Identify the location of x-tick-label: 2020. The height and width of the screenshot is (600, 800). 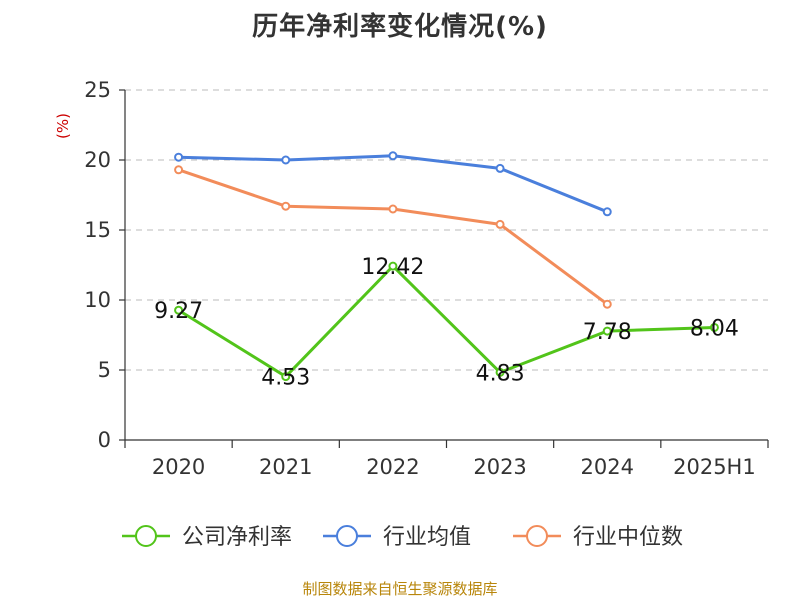
(178, 467).